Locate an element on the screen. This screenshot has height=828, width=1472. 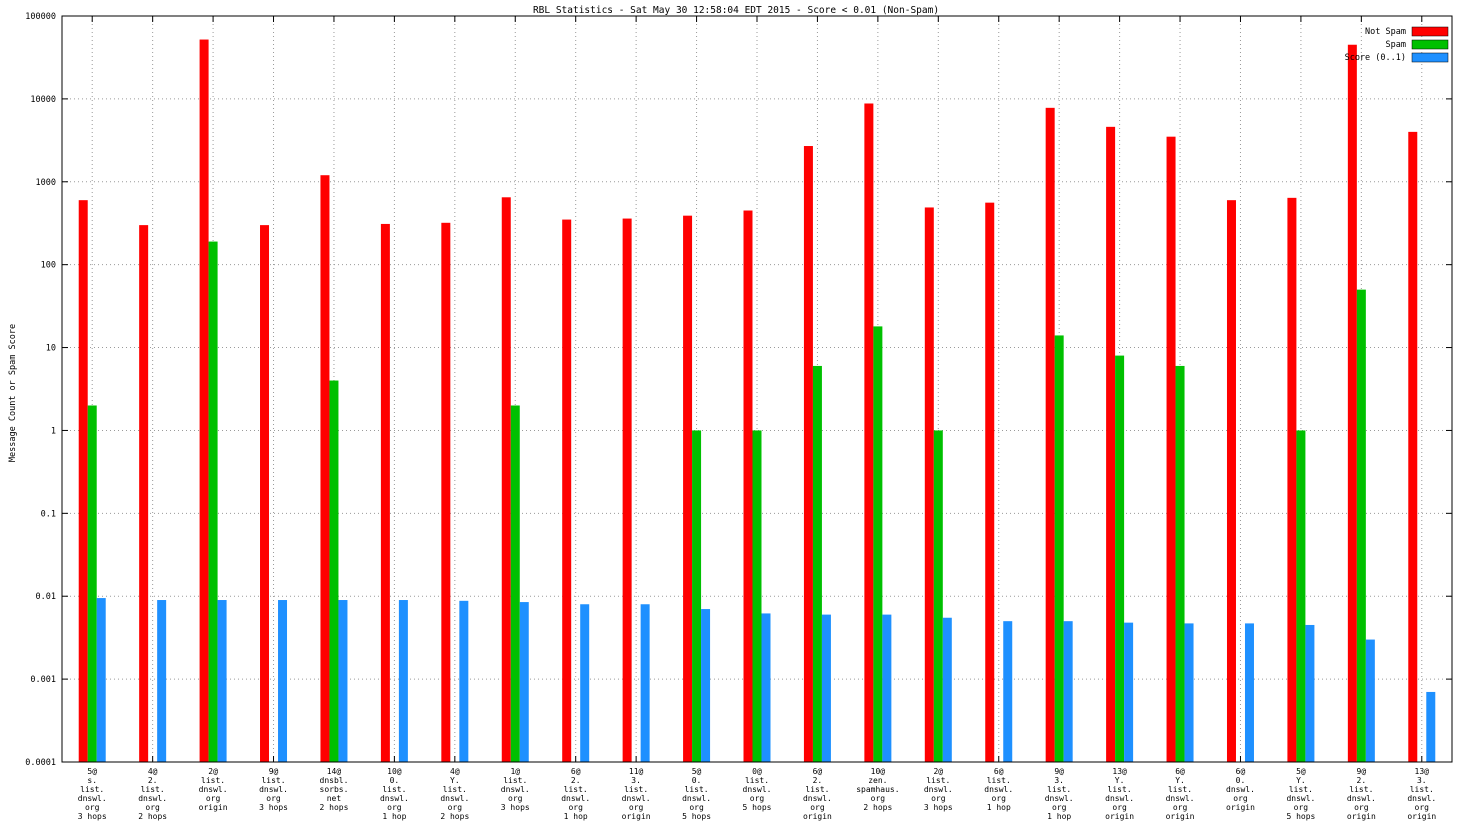
x-category-label-12: org is located at coordinates (817, 807).